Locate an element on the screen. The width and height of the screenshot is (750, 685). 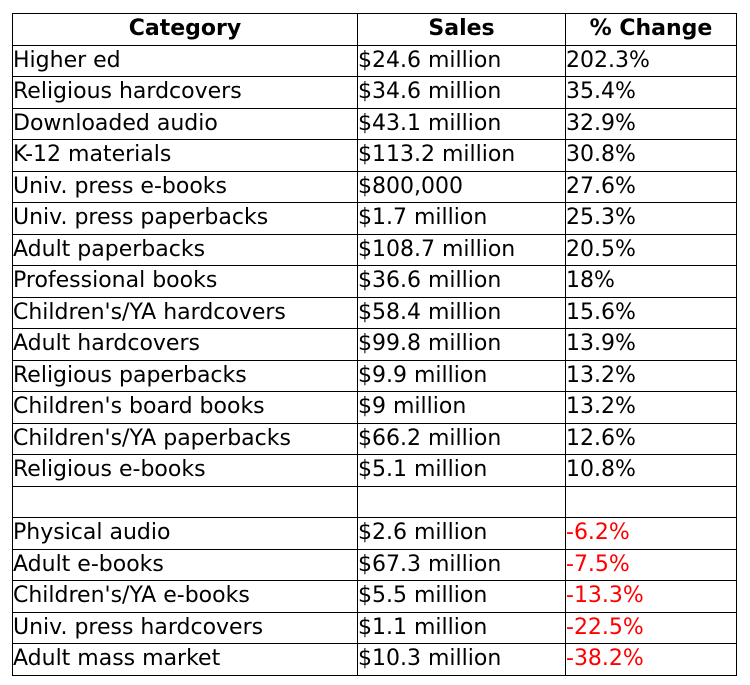
sales-cell: $108.7 million is located at coordinates (461, 249).